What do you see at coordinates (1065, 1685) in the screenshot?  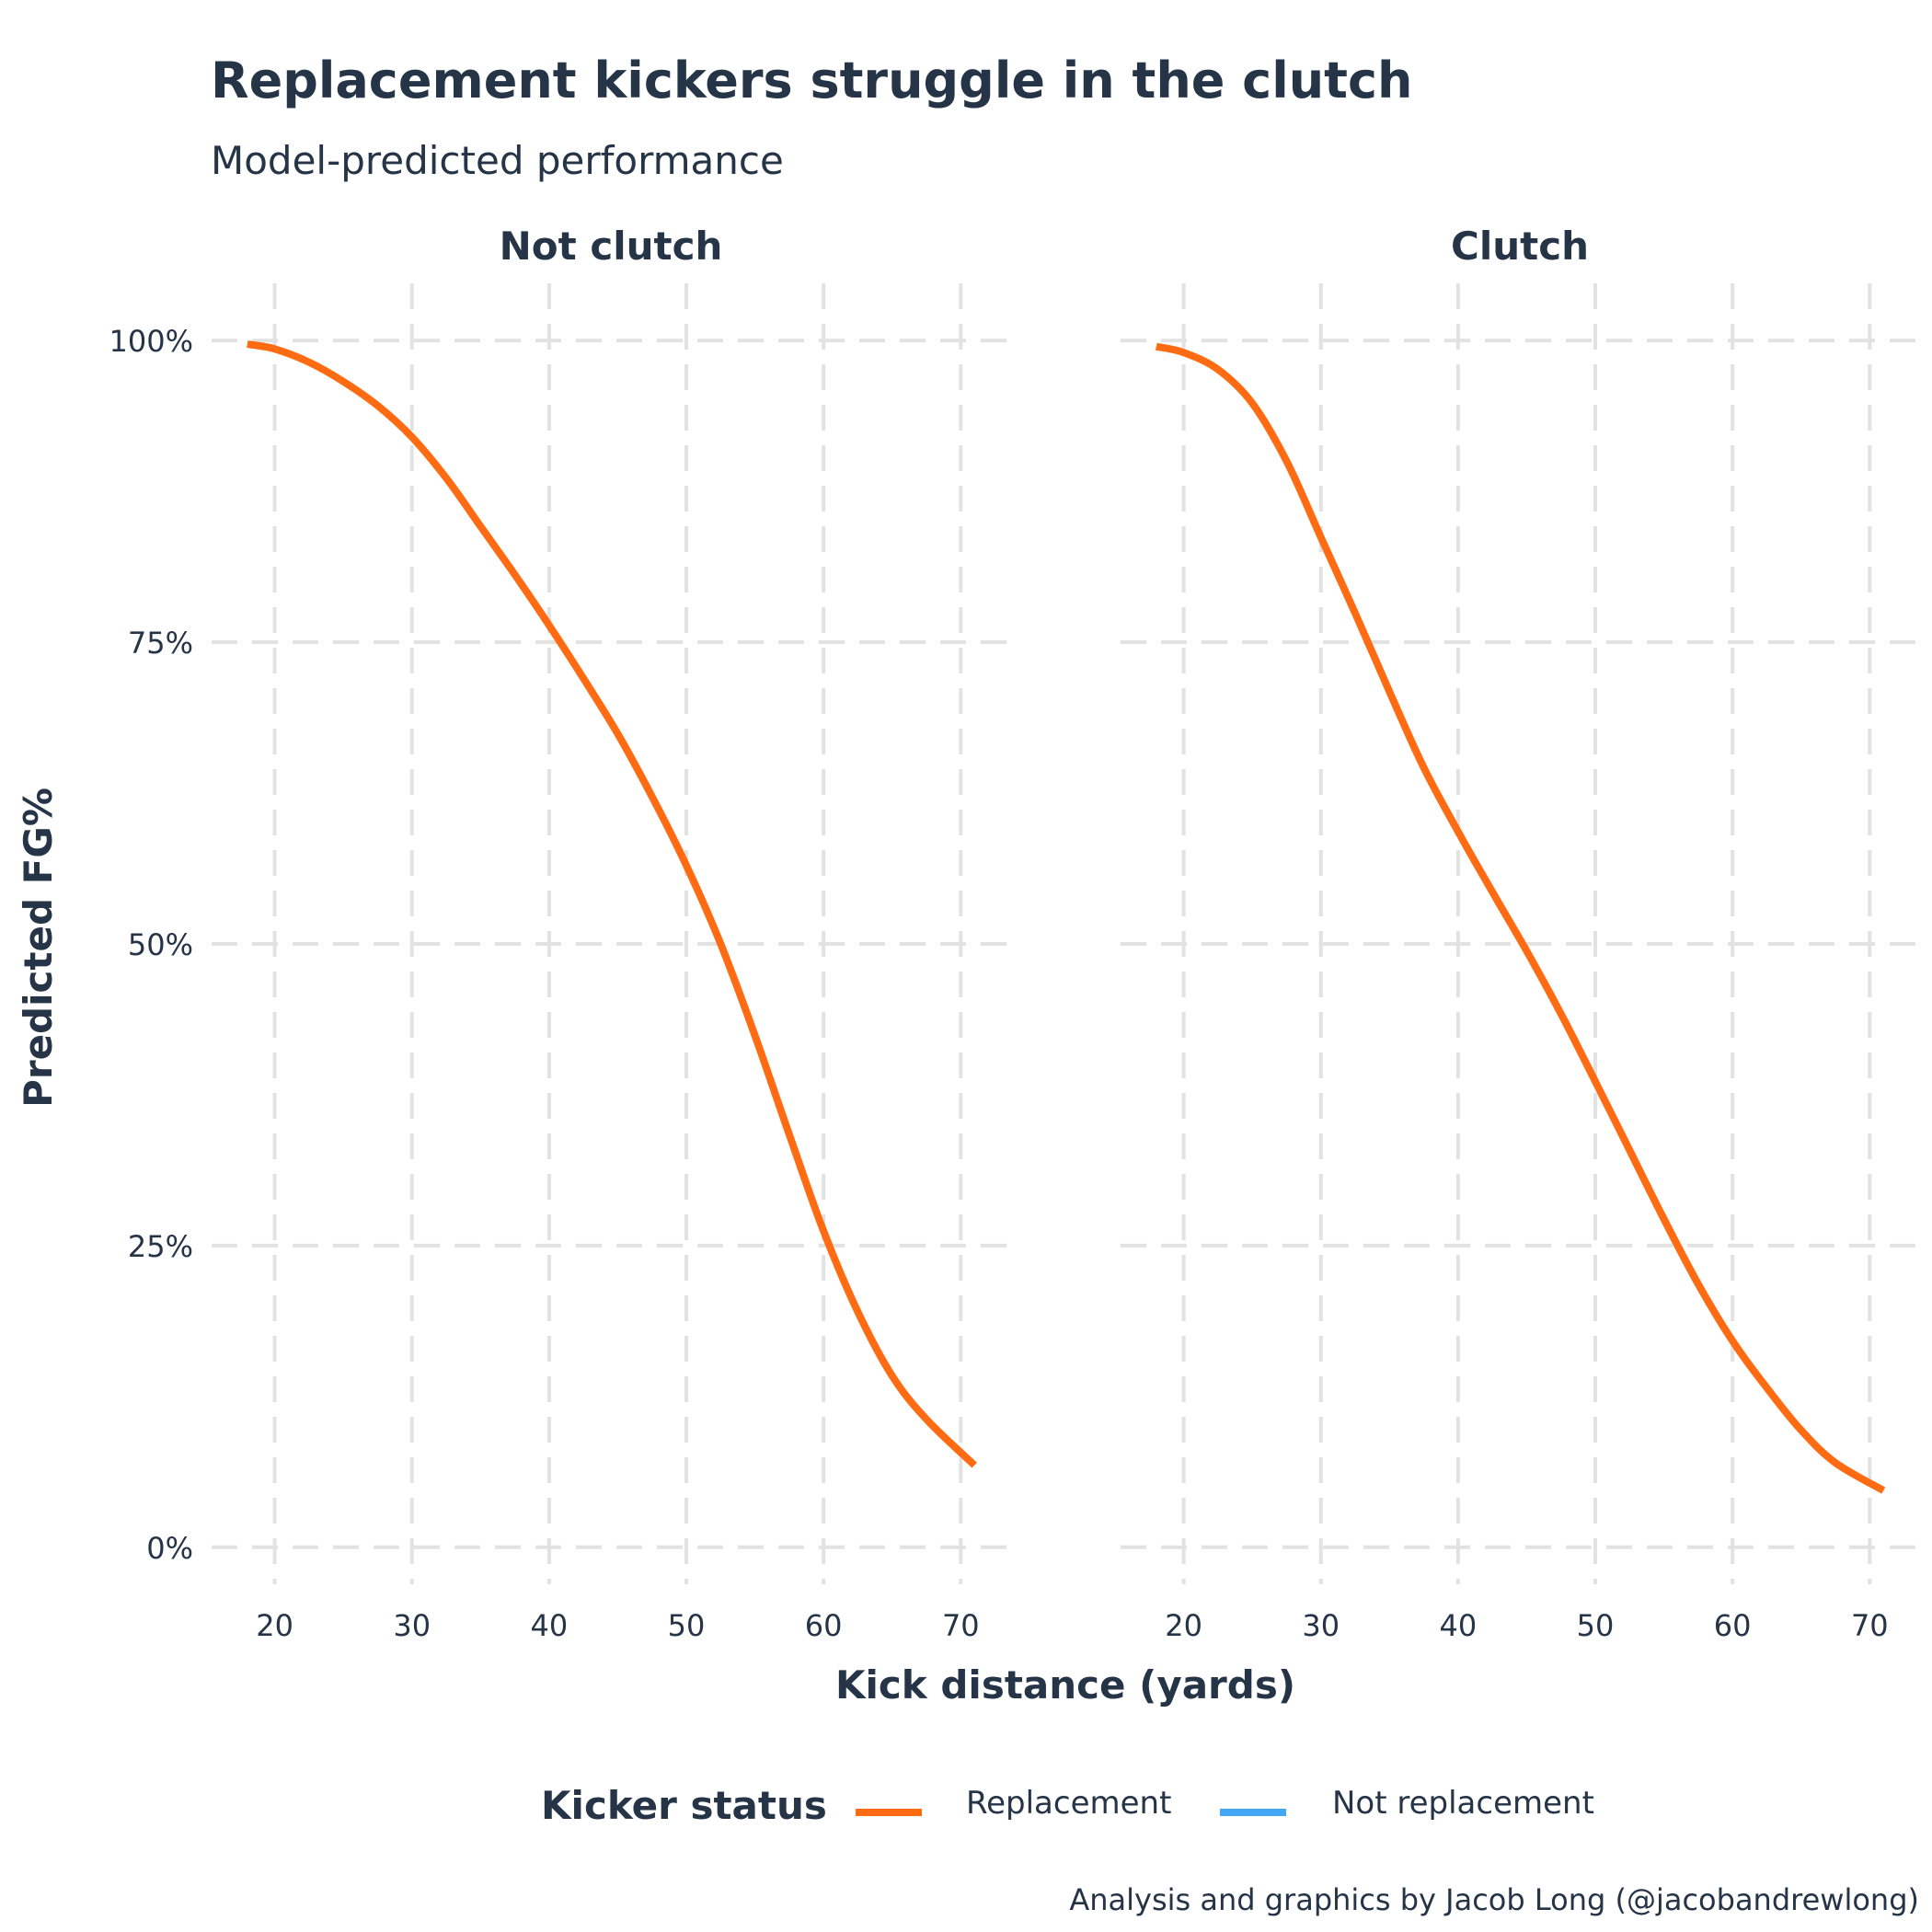 I see `x-axis-title: Kick distance (yards)` at bounding box center [1065, 1685].